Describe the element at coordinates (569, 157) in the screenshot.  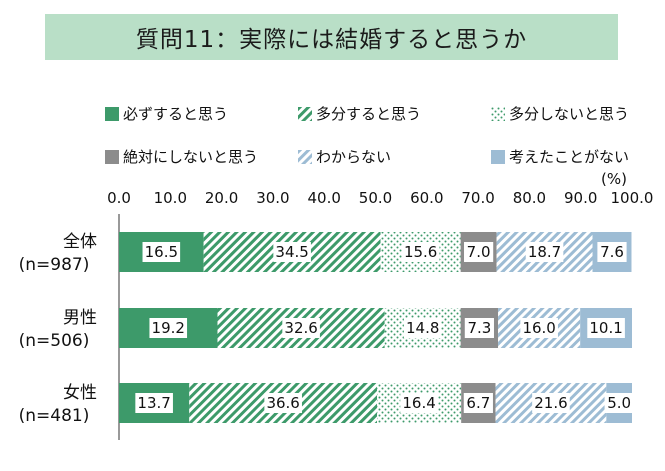
I see `legend-label: 考えたことがない` at that location.